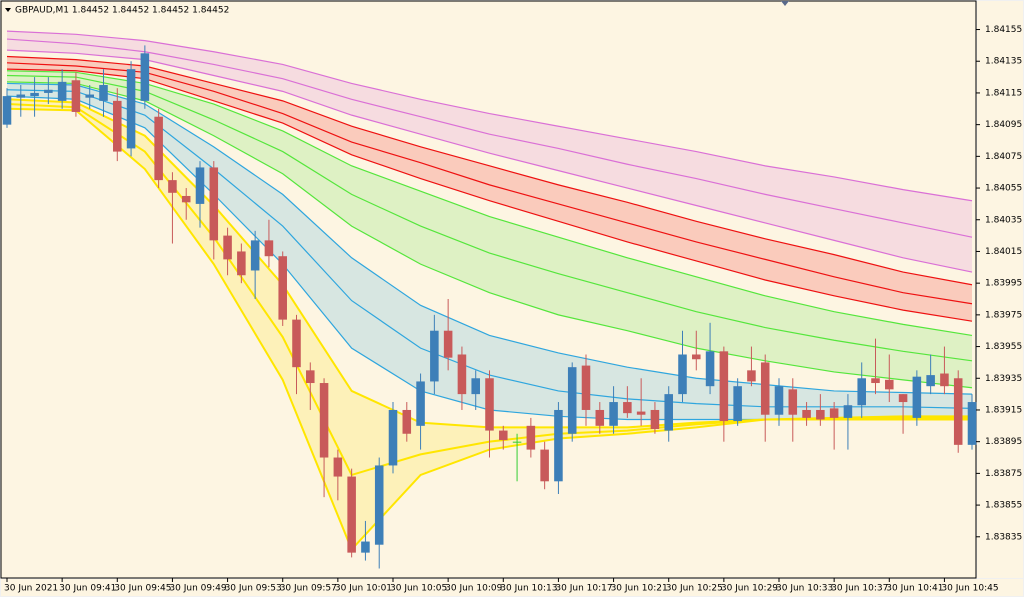  Describe the element at coordinates (1003, 537) in the screenshot. I see `y-tick-label: 1.83835` at that location.